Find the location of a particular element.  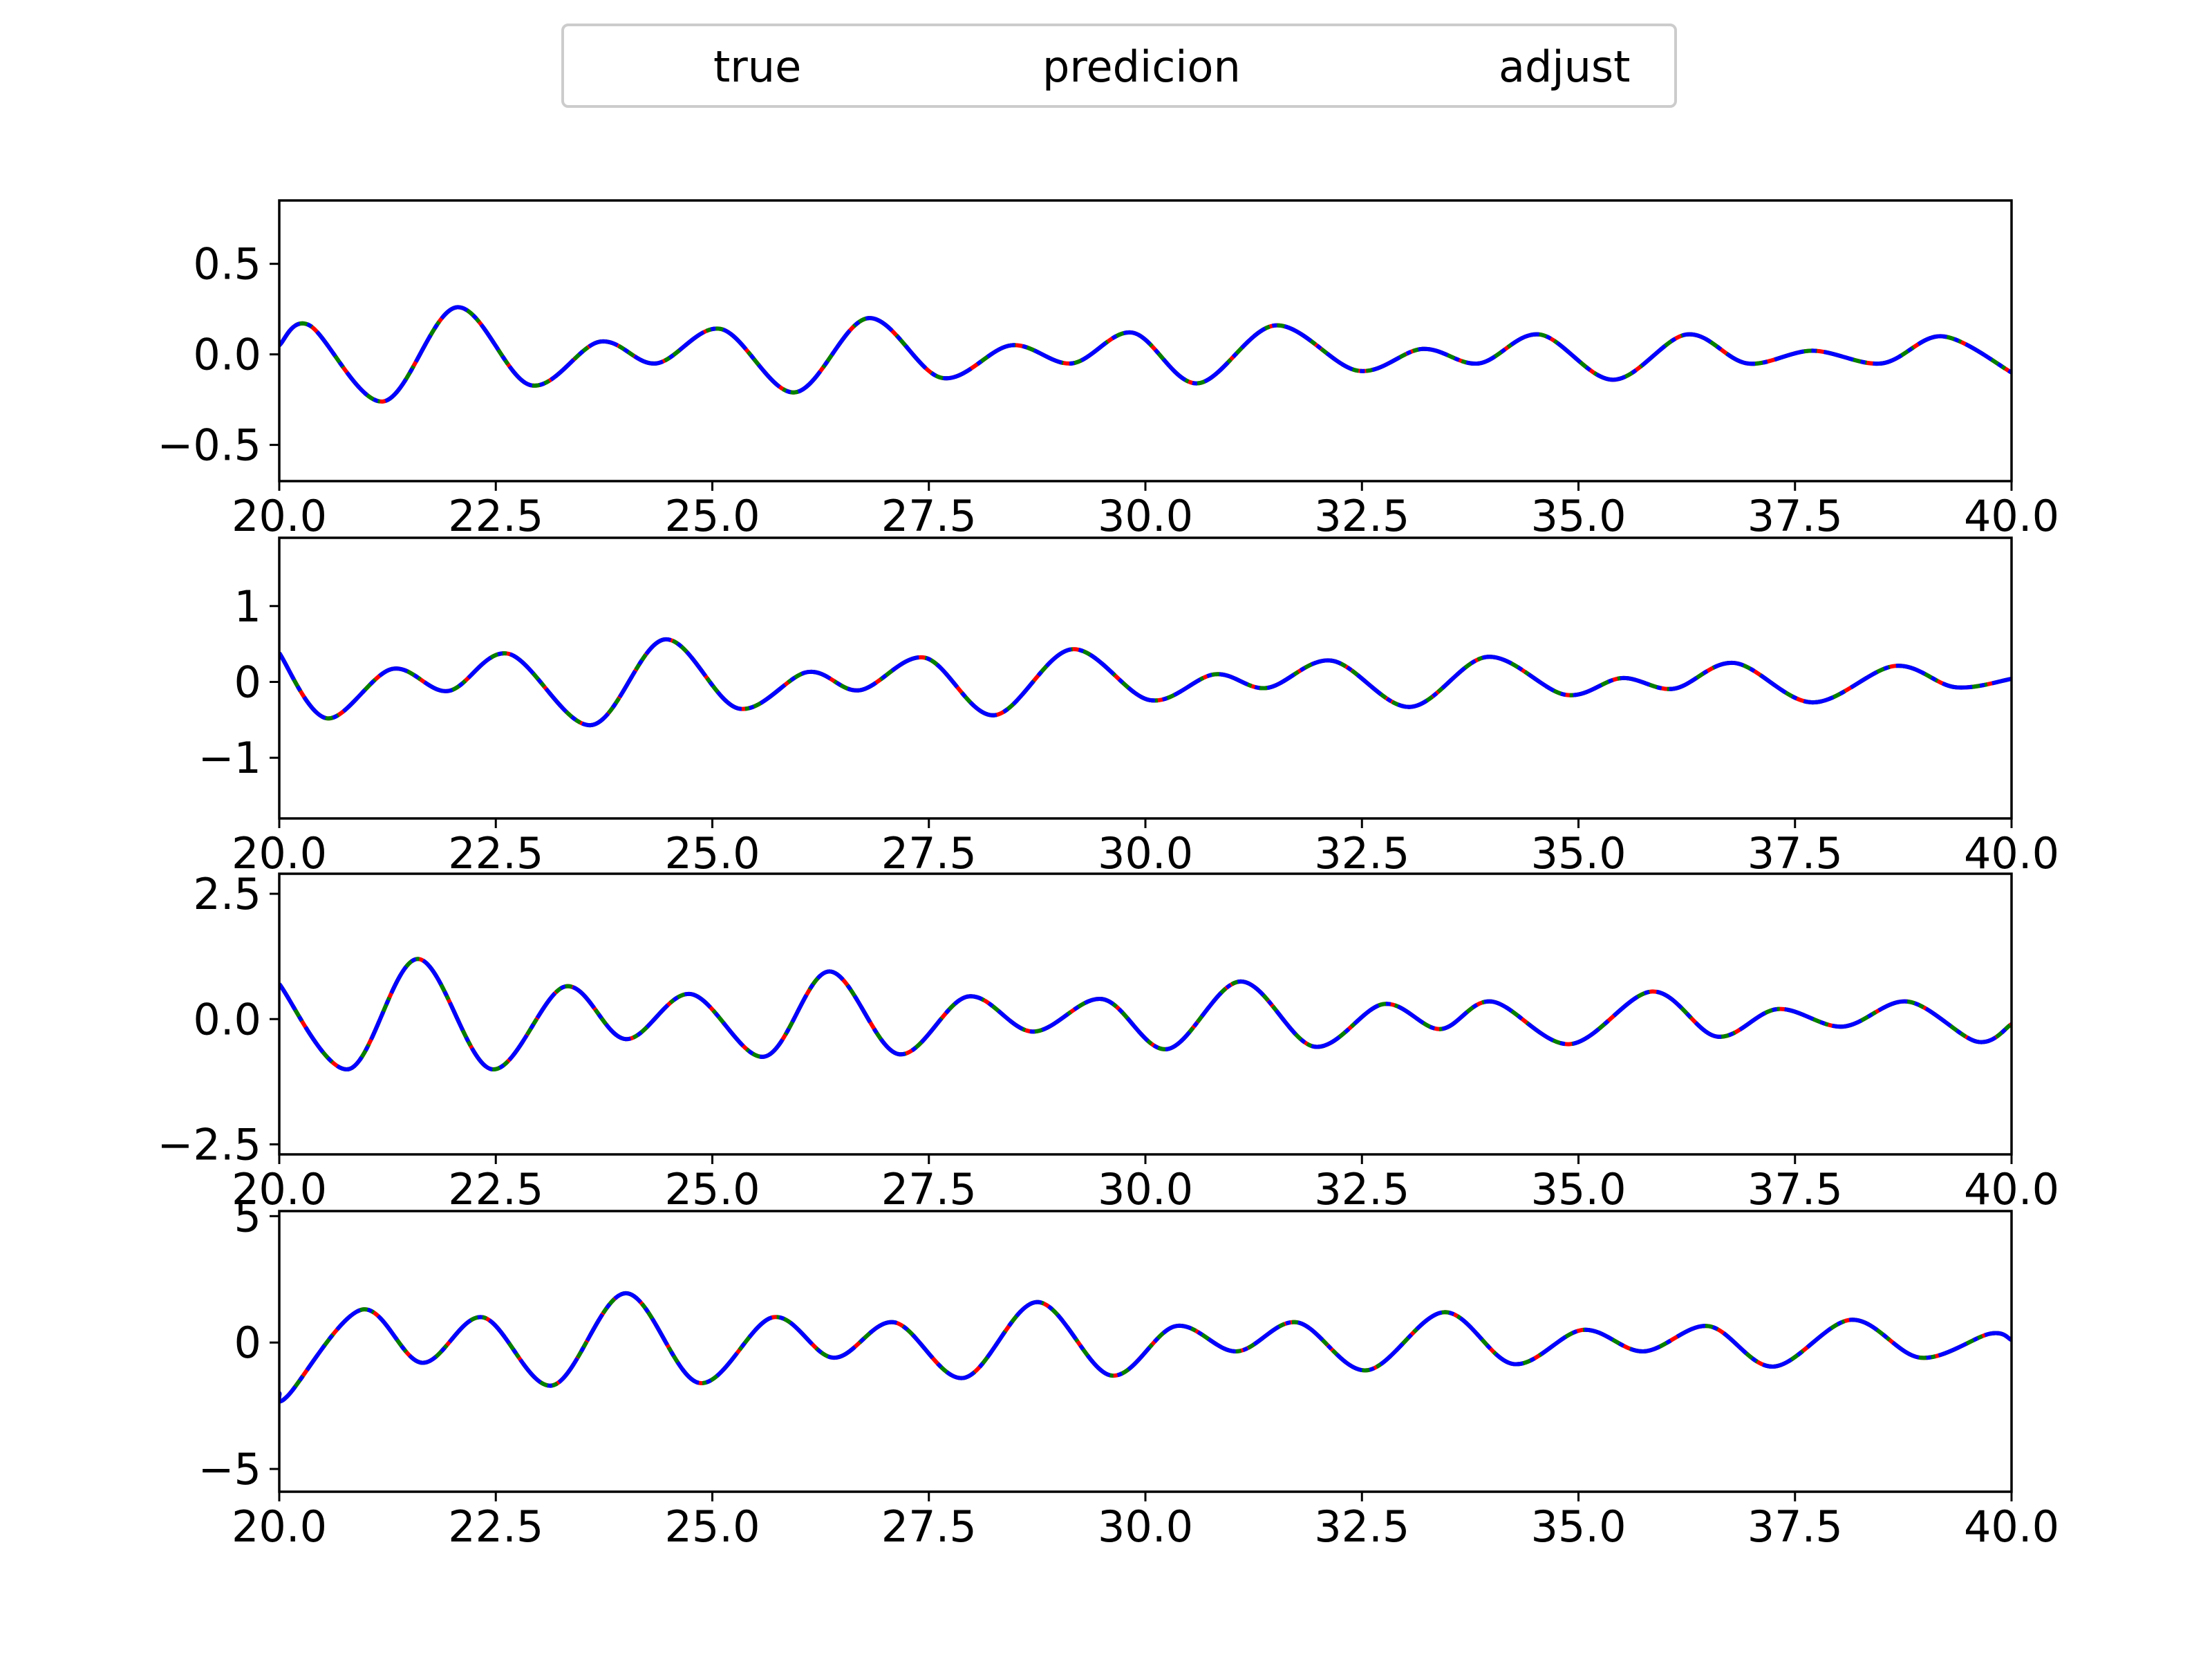

y-tick-label-4: 5 is located at coordinates (248, 1216).